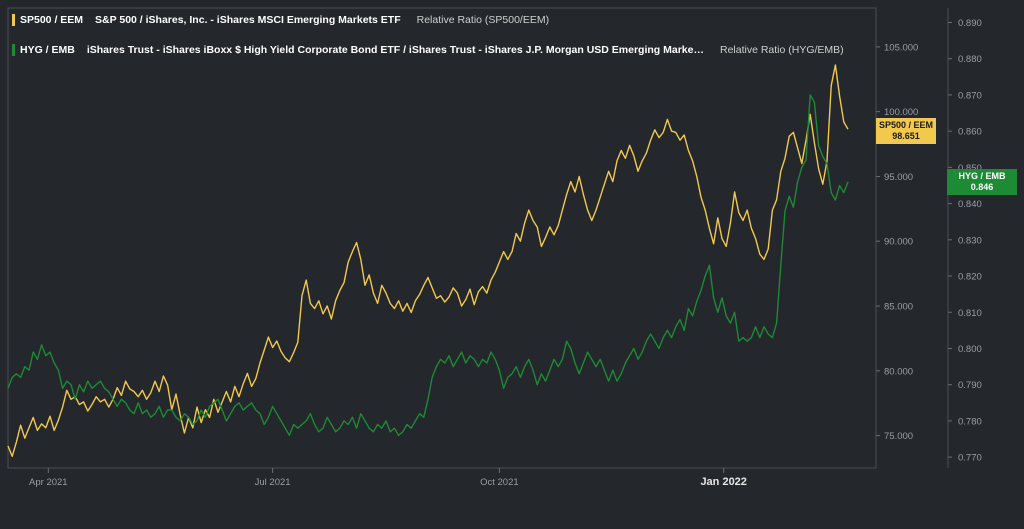 This screenshot has height=529, width=1024. What do you see at coordinates (970, 385) in the screenshot?
I see `right-axis-tick-label: 0.790` at bounding box center [970, 385].